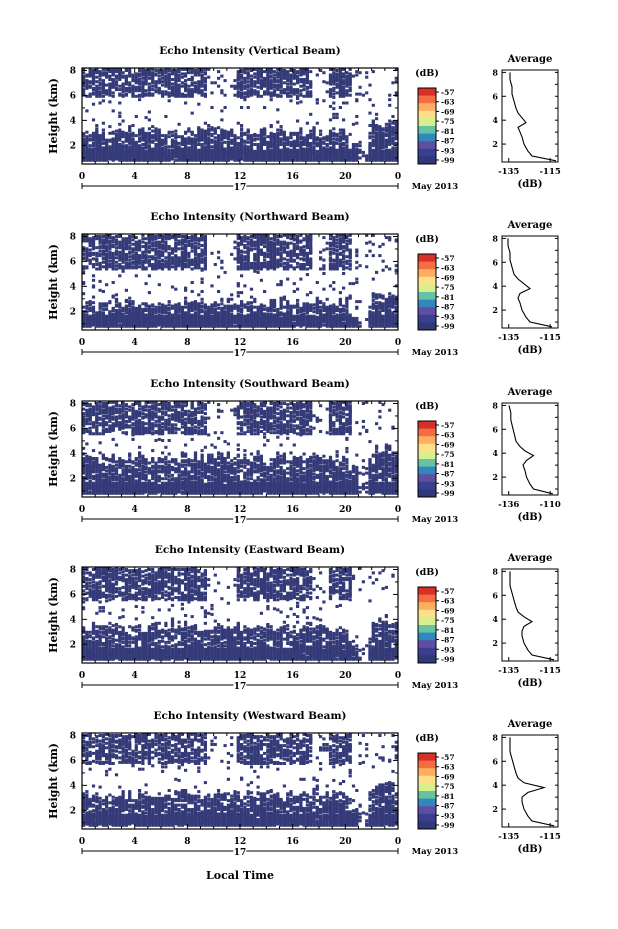 Image resolution: width=618 pixels, height=929 pixels. Describe the element at coordinates (448, 121) in the screenshot. I see `colorbar-tick-label: -75` at that location.